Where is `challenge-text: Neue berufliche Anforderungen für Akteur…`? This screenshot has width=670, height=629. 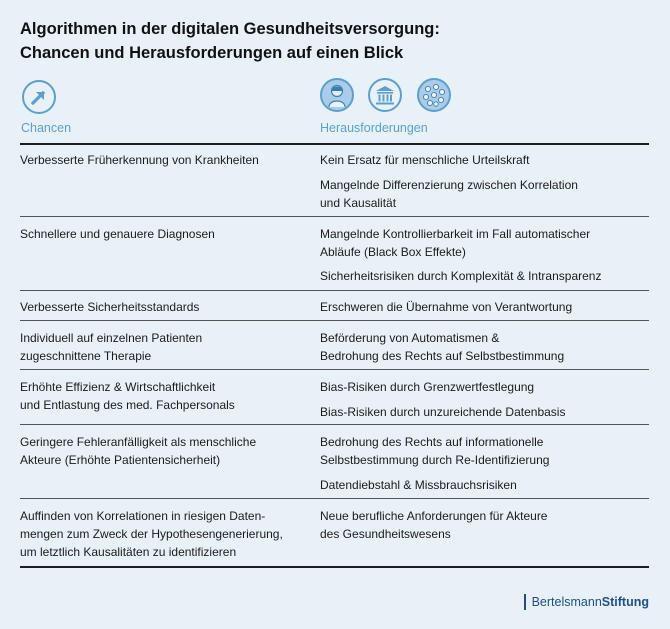 challenge-text: Neue berufliche Anforderungen für Akteur… is located at coordinates (434, 516).